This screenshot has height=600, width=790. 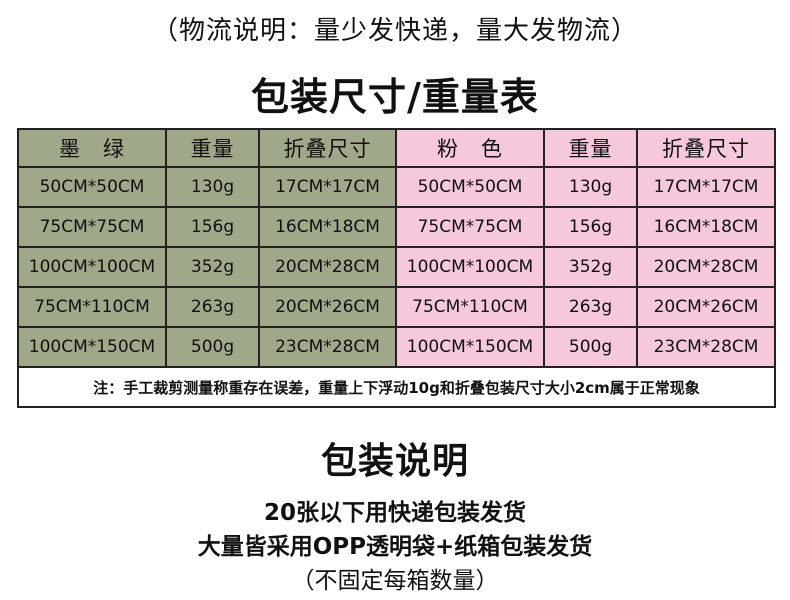 What do you see at coordinates (212, 187) in the screenshot?
I see `green-weight-cell: 130g` at bounding box center [212, 187].